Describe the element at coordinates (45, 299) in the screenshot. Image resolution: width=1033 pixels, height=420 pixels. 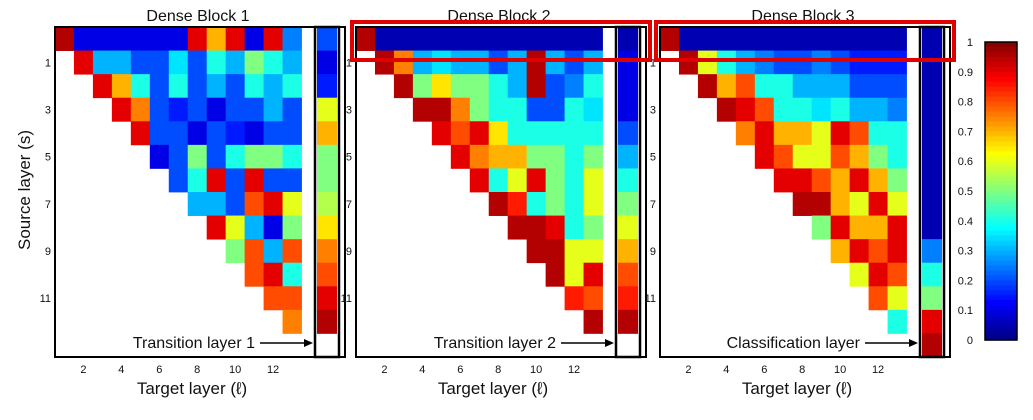
I see `y-tick-label: 11` at that location.